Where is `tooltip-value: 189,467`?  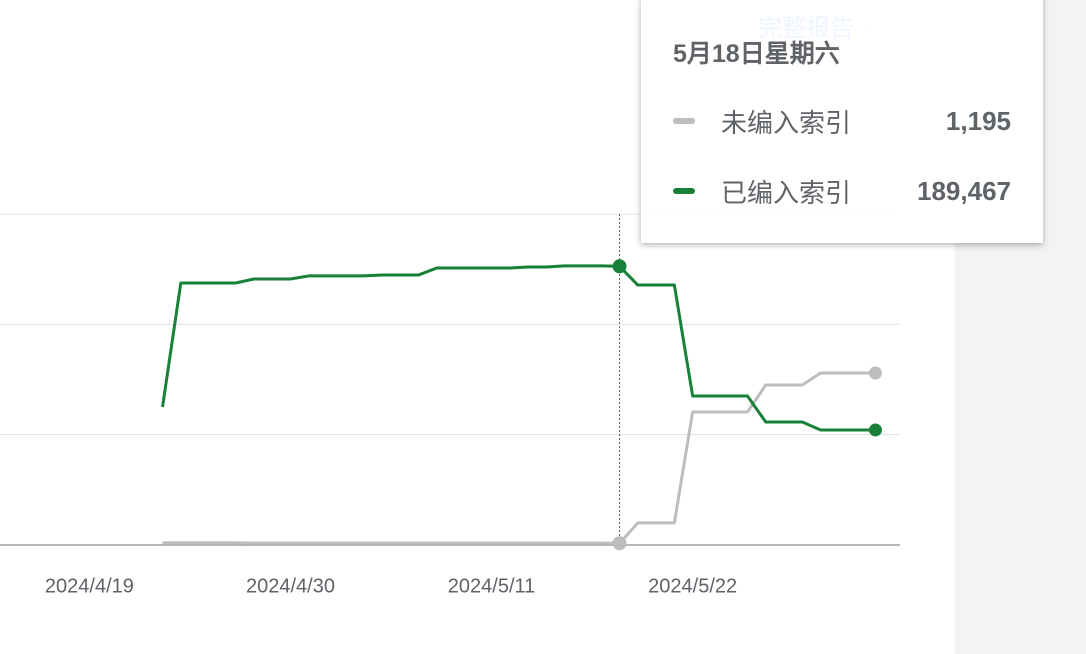
tooltip-value: 189,467 is located at coordinates (964, 190).